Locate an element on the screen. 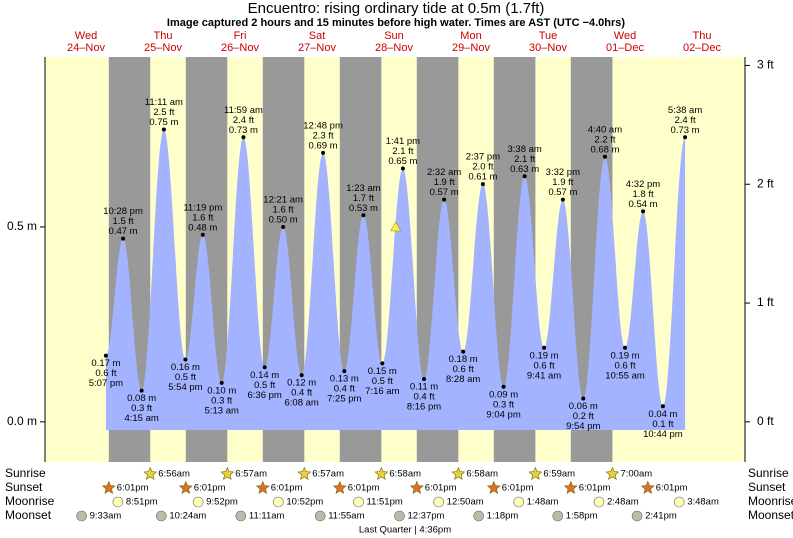 The image size is (793, 538). extreme-label: 4:40 am is located at coordinates (605, 129).